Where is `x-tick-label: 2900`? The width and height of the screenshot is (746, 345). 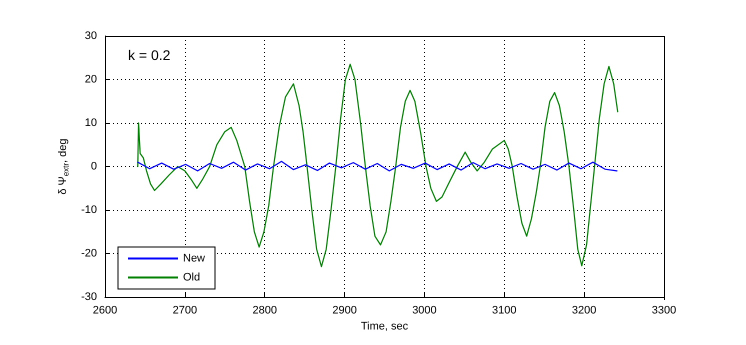 x-tick-label: 2900 is located at coordinates (344, 310).